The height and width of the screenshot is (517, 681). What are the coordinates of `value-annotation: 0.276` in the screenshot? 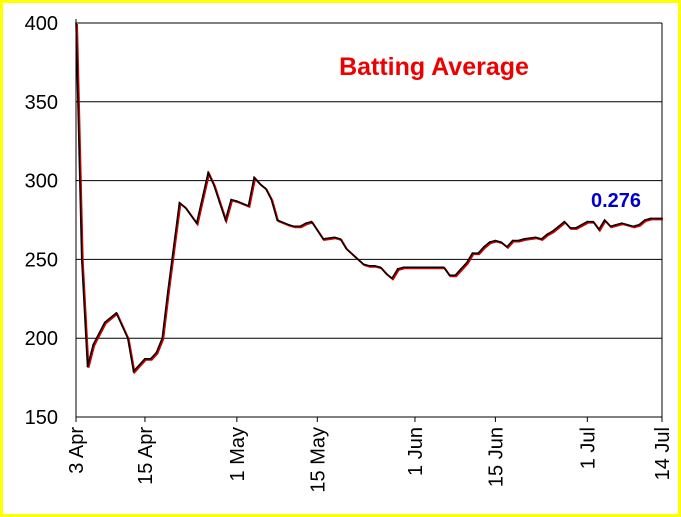 It's located at (616, 201).